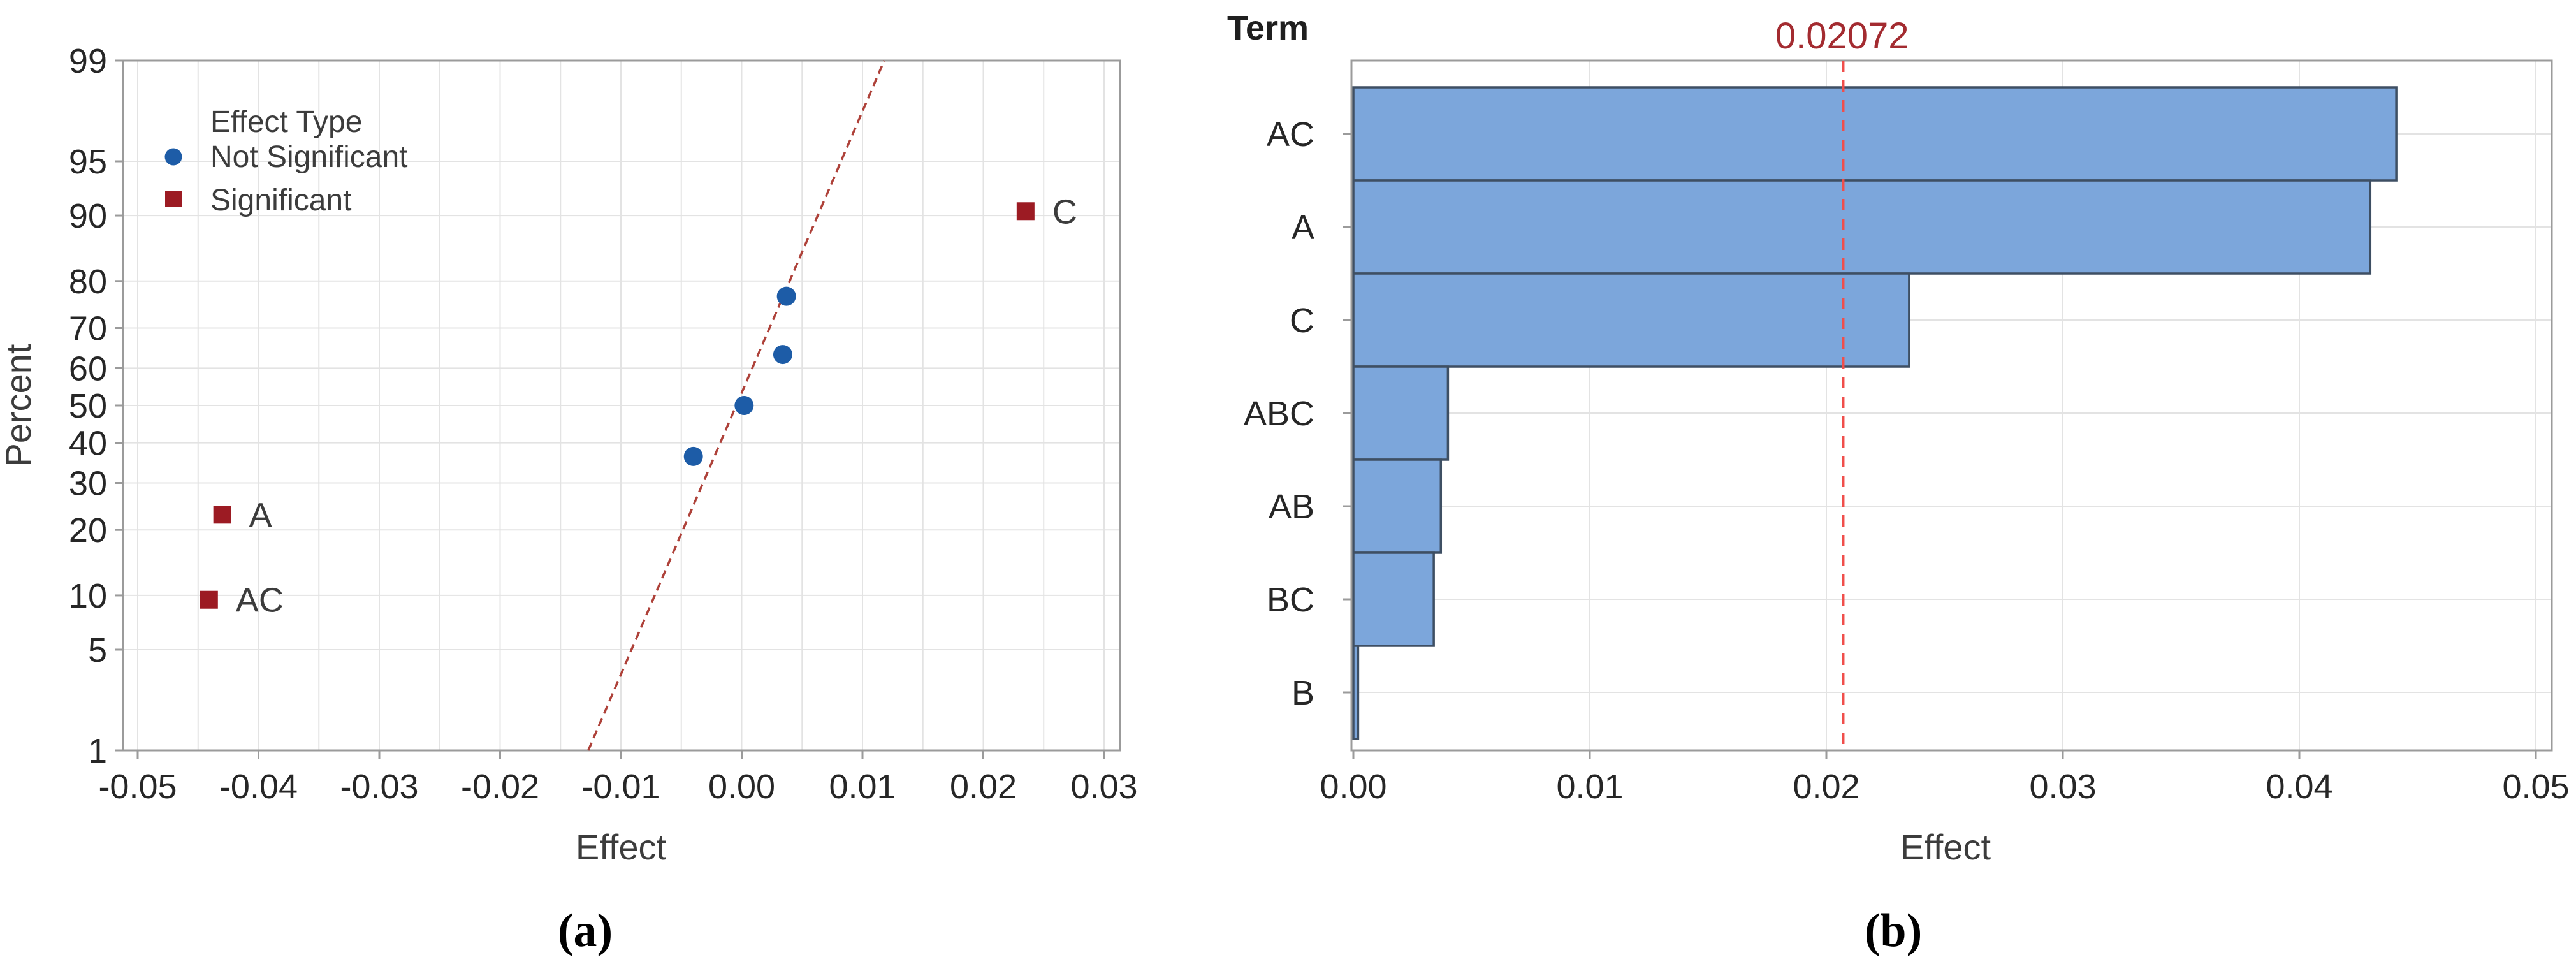 The image size is (2576, 971). Describe the element at coordinates (1875, 134) in the screenshot. I see `bar-AC` at that location.